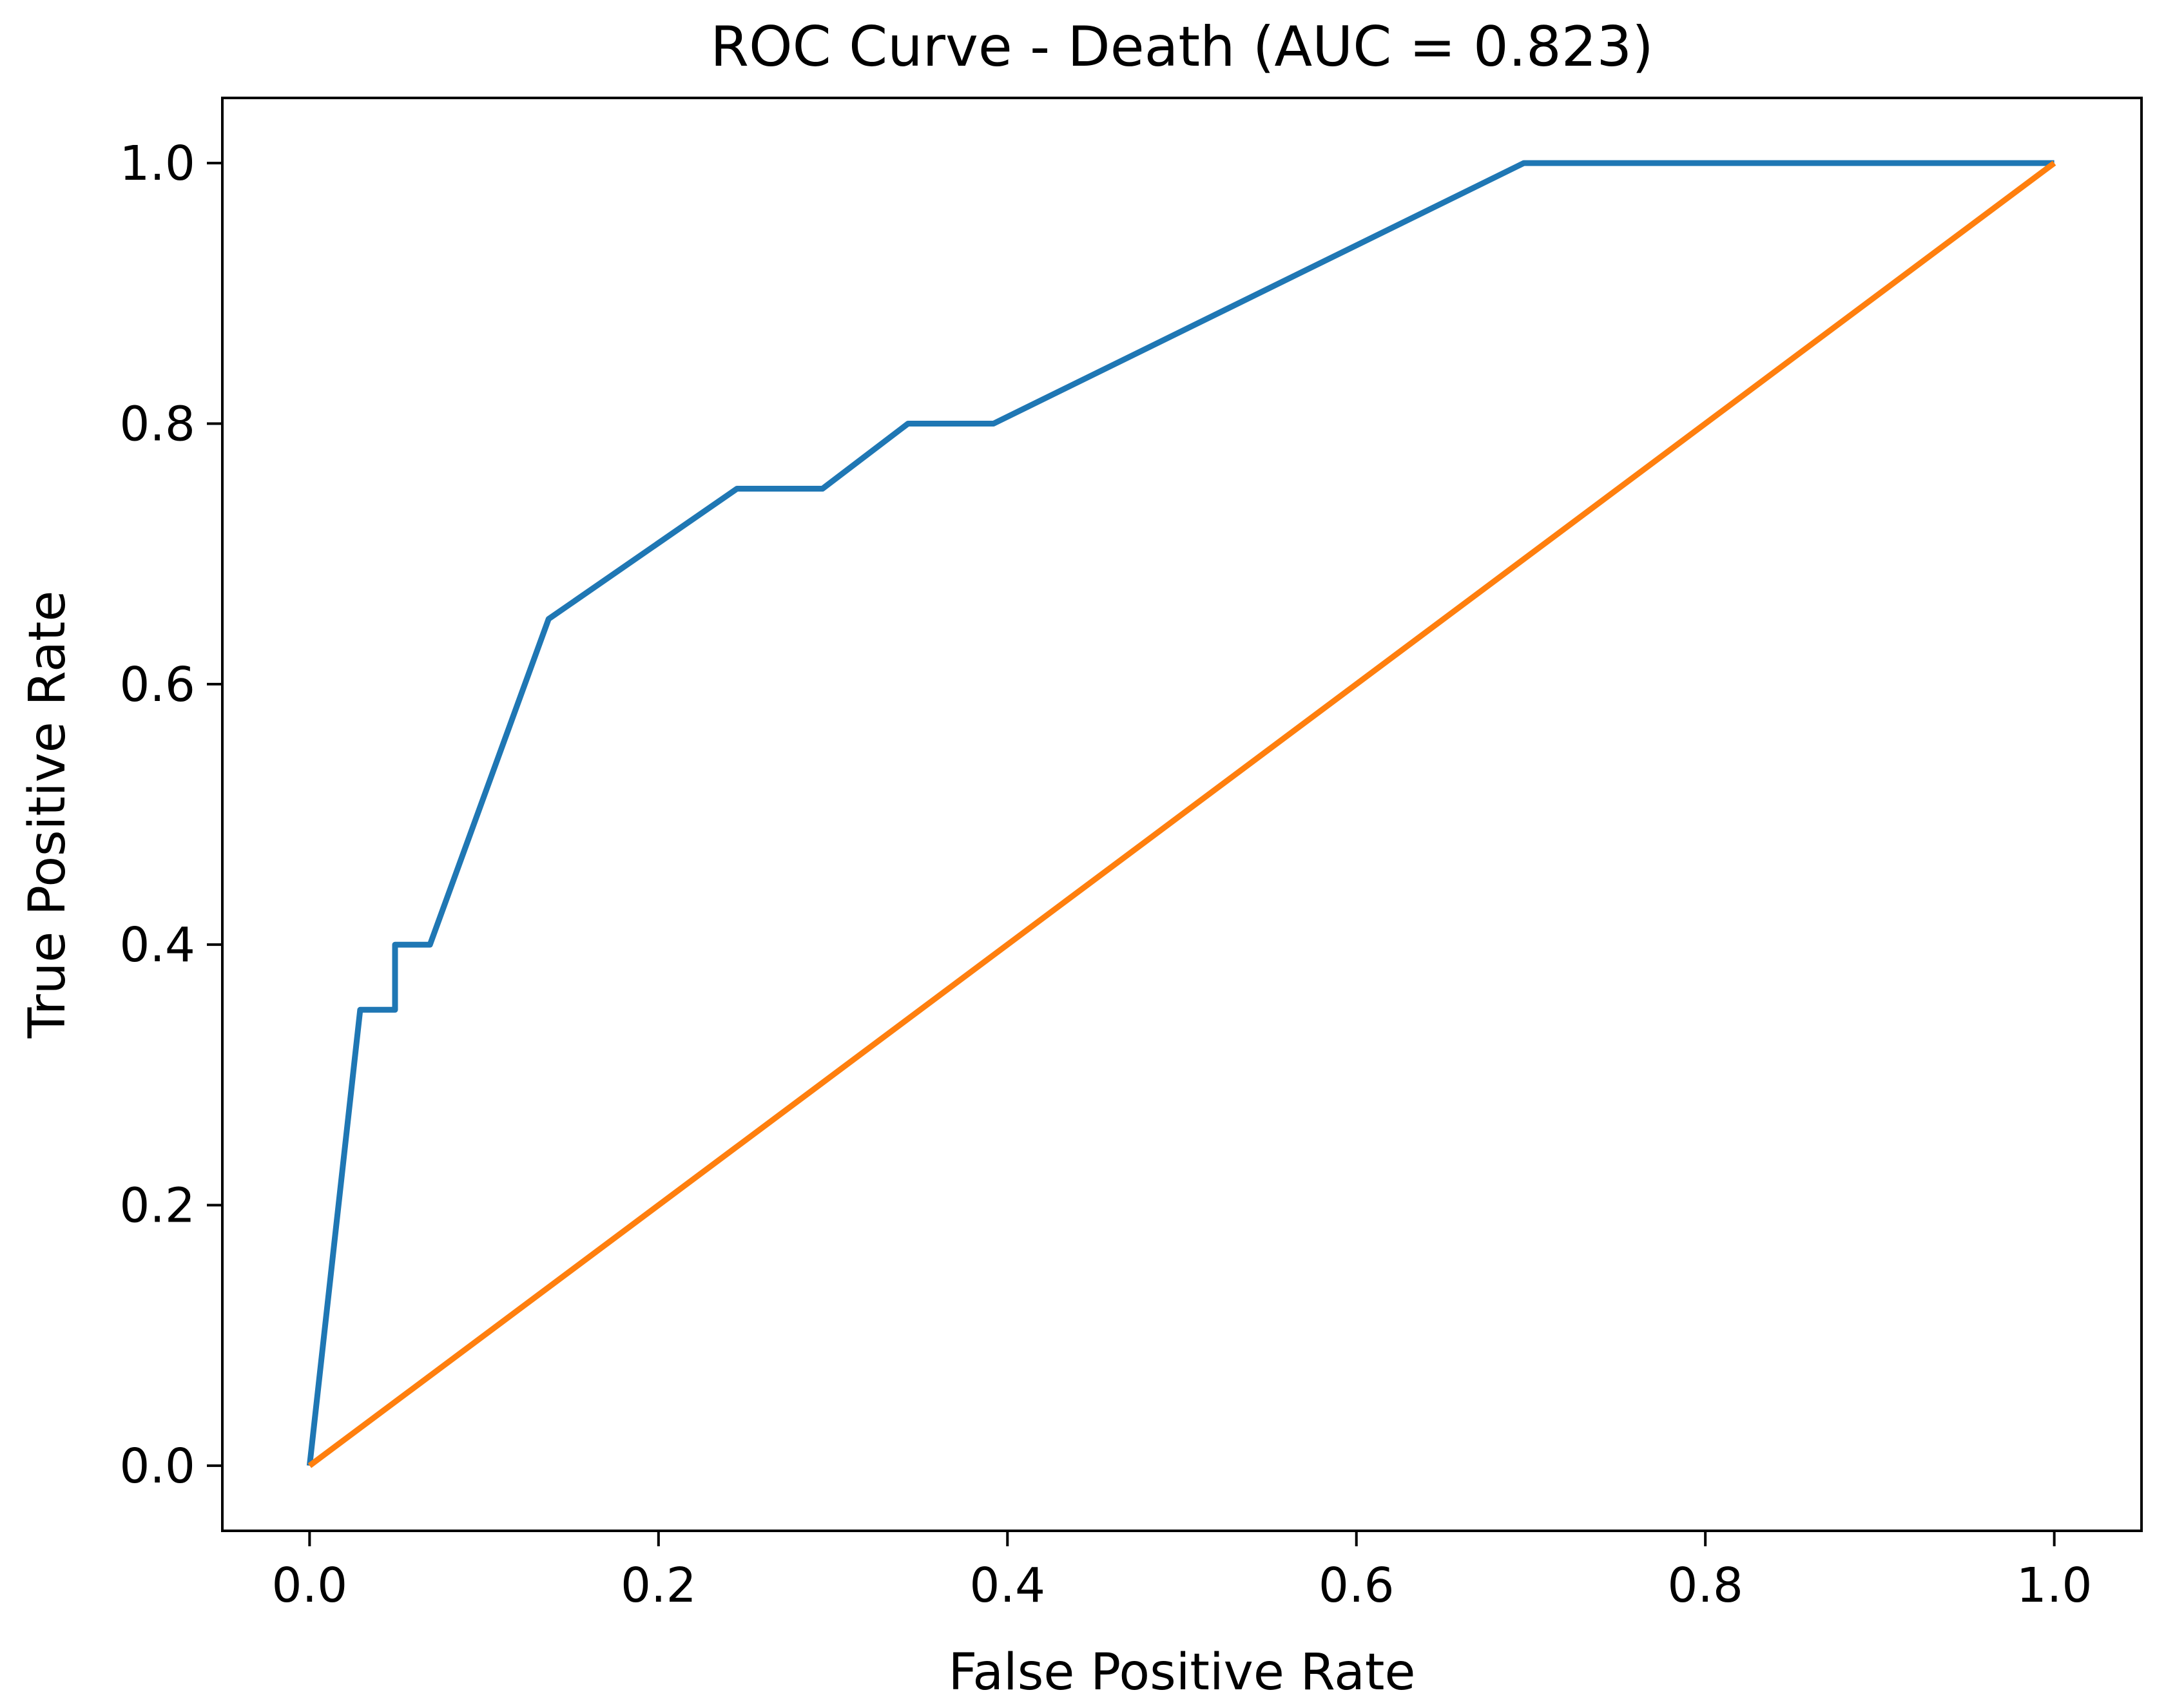 The width and height of the screenshot is (2166, 1708). What do you see at coordinates (157, 163) in the screenshot?
I see `y-tick-label: 1.0` at bounding box center [157, 163].